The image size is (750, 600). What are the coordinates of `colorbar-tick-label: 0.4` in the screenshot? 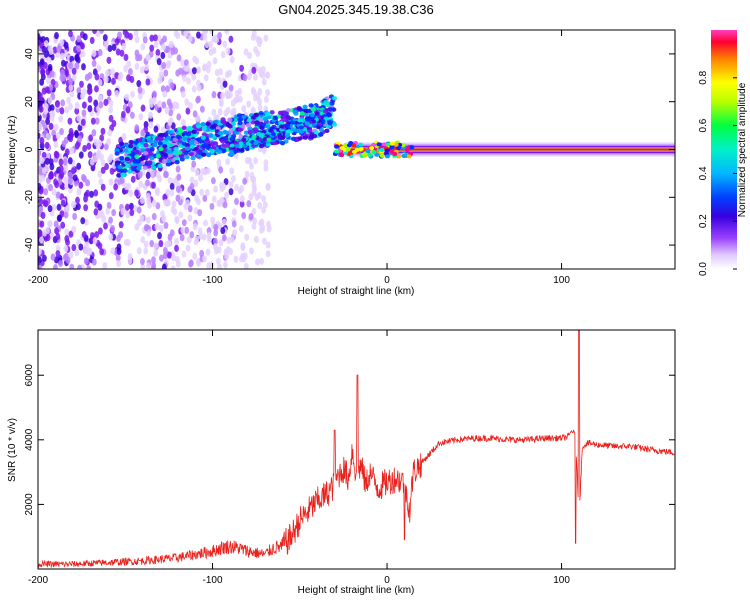 It's located at (703, 173).